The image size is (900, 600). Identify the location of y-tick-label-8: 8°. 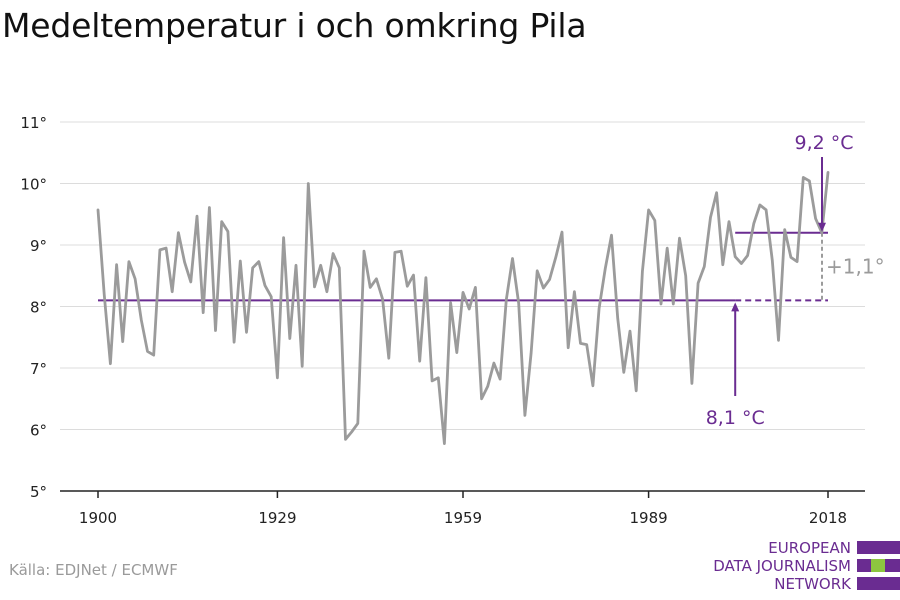
(38, 308).